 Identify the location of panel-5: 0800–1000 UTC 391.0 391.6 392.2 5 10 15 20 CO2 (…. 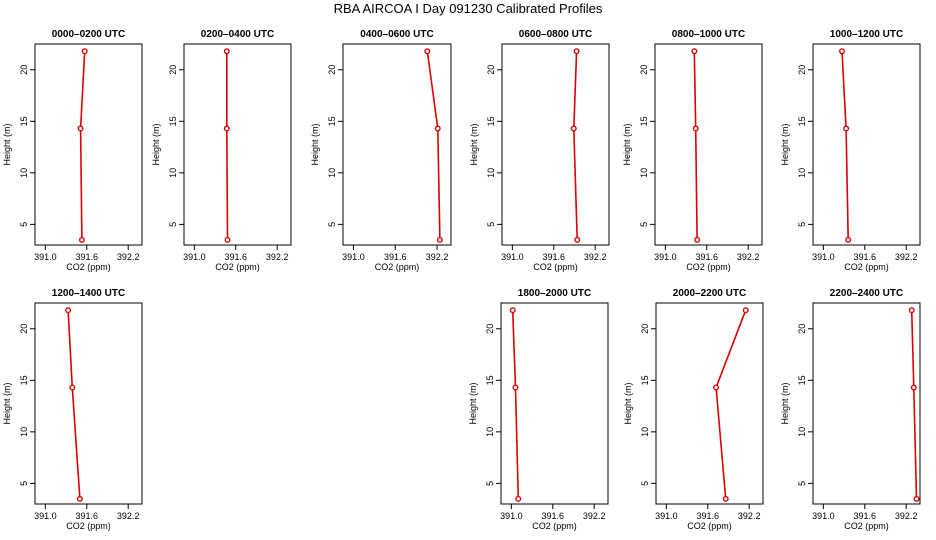
(692, 150).